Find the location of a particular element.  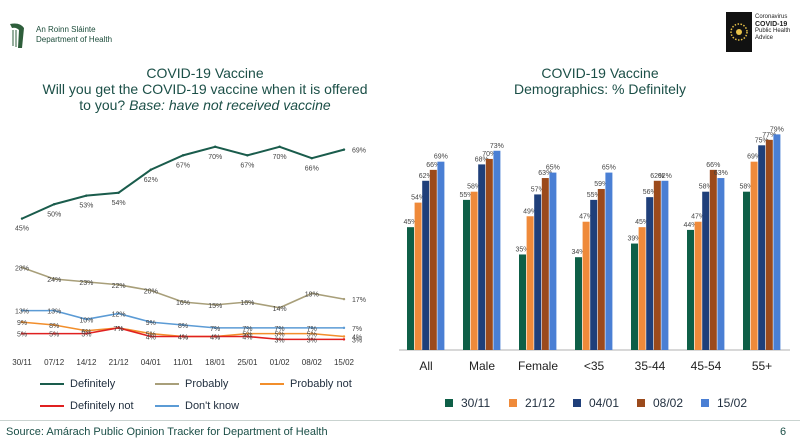

legend-item-definitely-not: Definitely not is located at coordinates (87, 406).